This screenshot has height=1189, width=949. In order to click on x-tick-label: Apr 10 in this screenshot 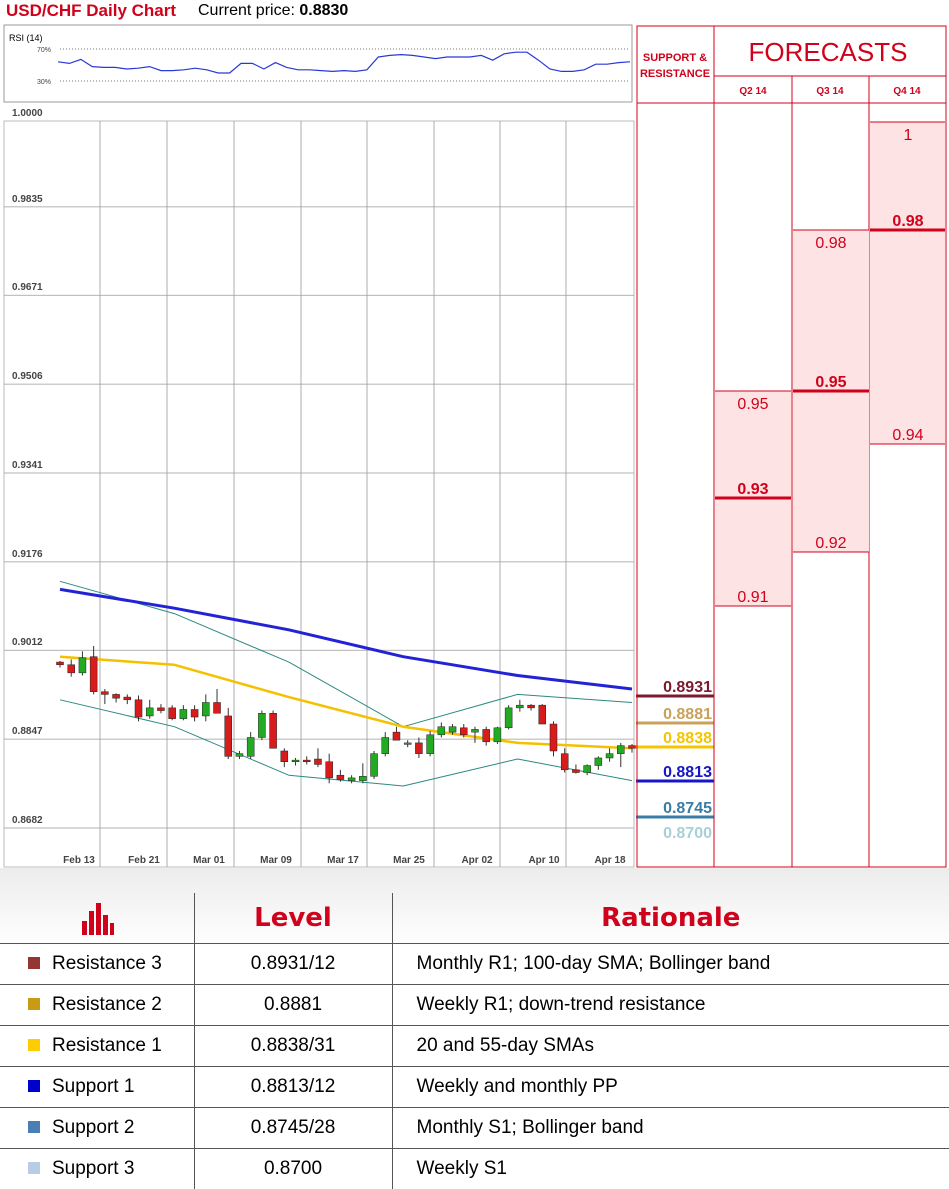, I will do `click(544, 860)`.